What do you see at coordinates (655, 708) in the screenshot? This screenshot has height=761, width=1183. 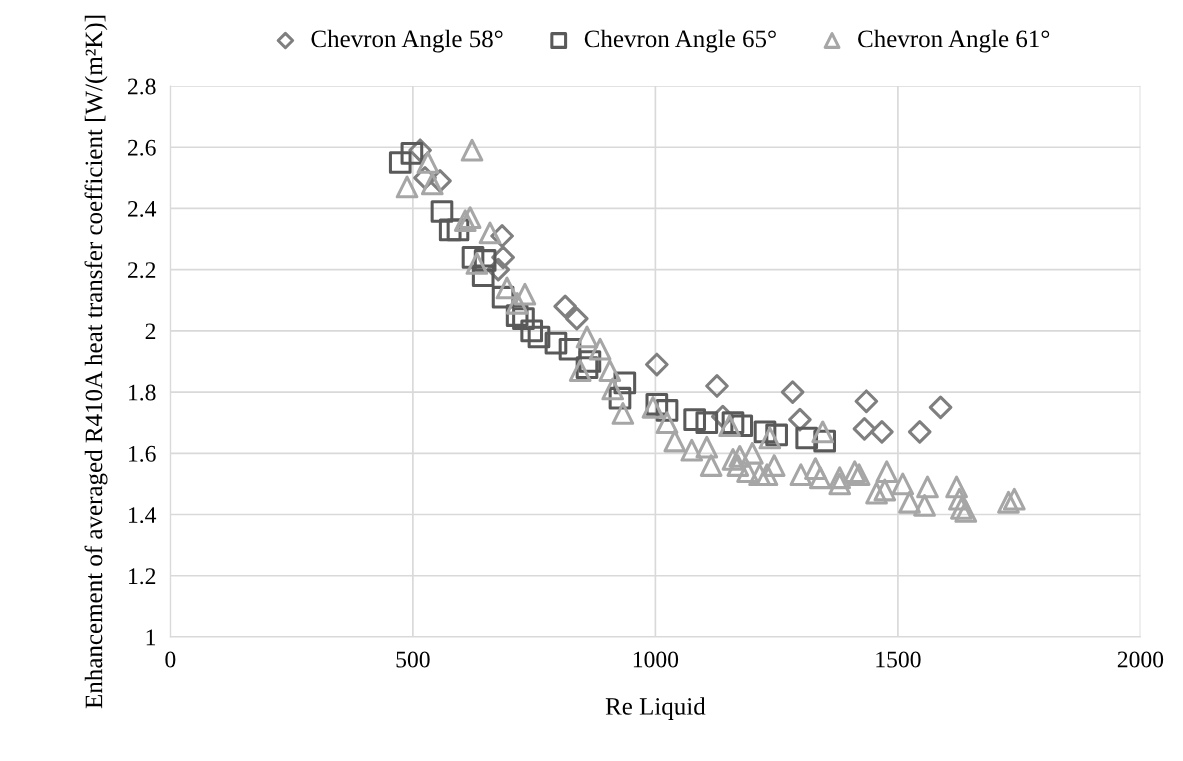 I see `x-axis-title: Re Liquid` at bounding box center [655, 708].